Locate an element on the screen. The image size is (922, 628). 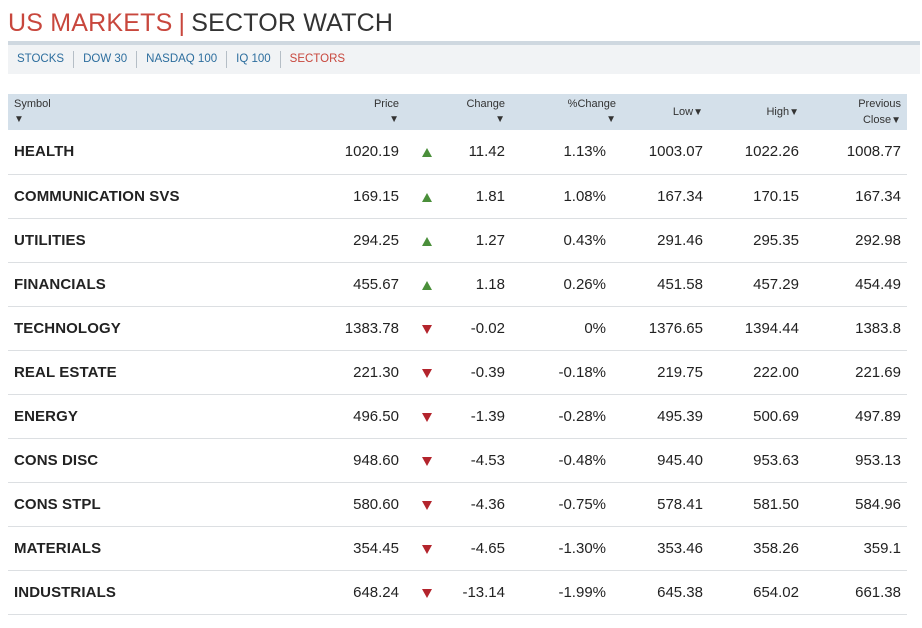
previous-close-cell: 359.1 is located at coordinates (882, 548).